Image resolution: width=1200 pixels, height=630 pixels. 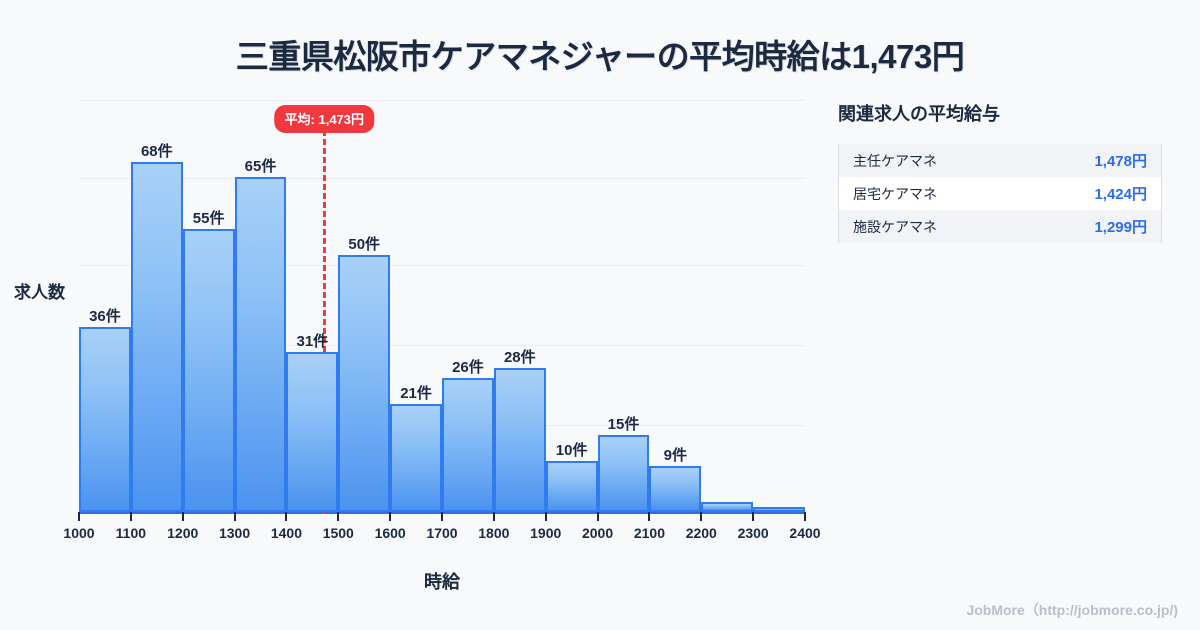 What do you see at coordinates (546, 533) in the screenshot?
I see `x-axis-tick-label: 1900` at bounding box center [546, 533].